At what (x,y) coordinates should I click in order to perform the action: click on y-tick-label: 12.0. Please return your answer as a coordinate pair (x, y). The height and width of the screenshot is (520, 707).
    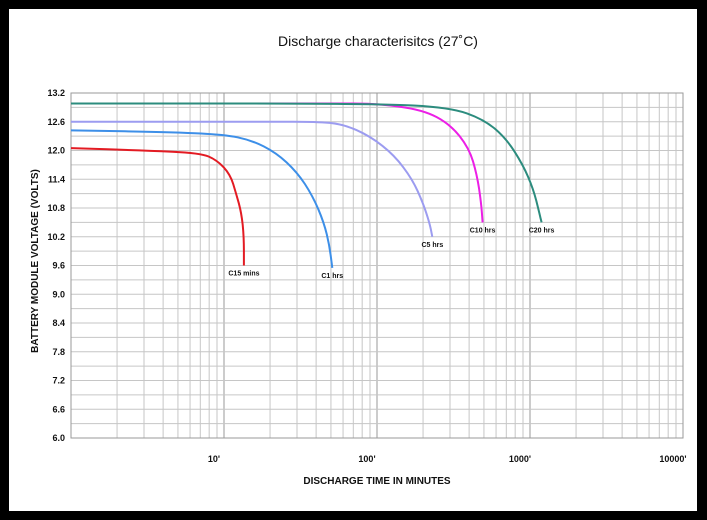
    Looking at the image, I should click on (56, 151).